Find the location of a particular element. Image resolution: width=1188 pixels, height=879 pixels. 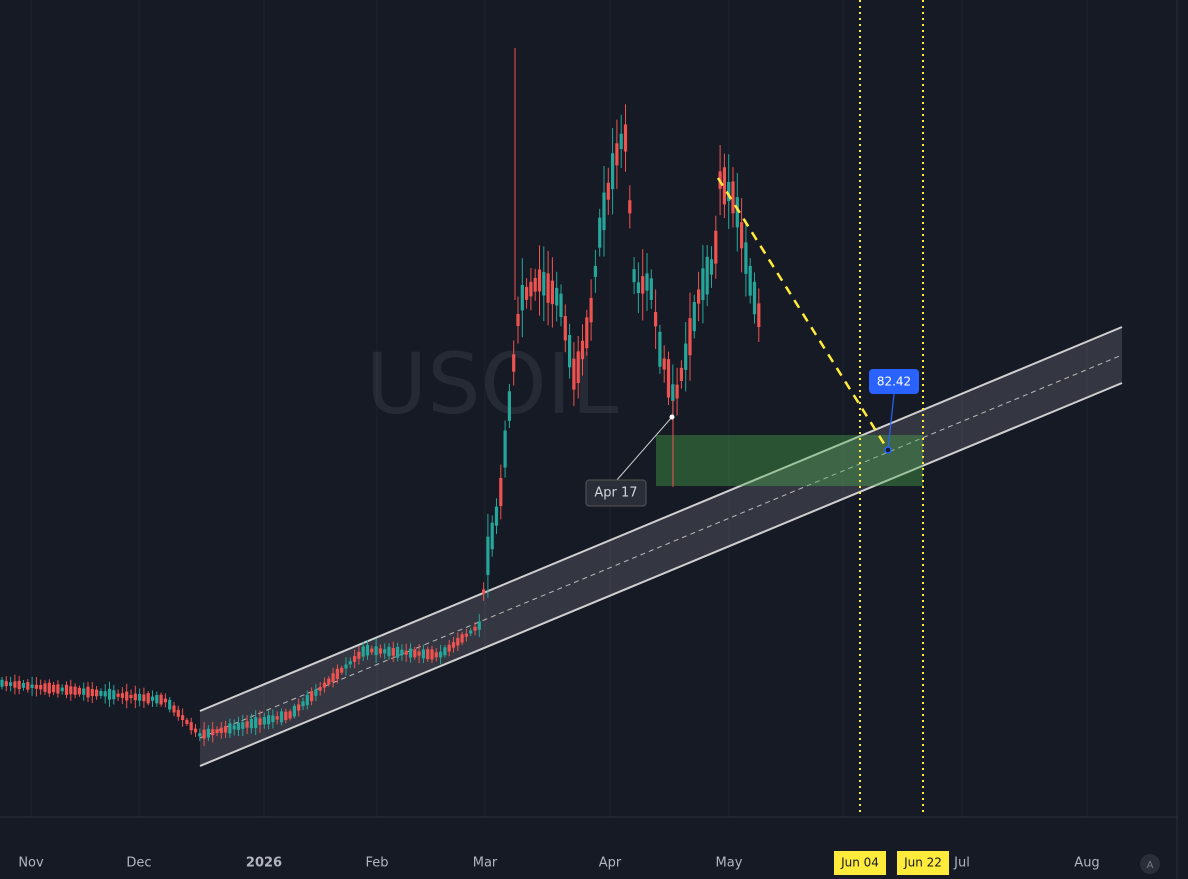

time-label: Jul is located at coordinates (961, 863).